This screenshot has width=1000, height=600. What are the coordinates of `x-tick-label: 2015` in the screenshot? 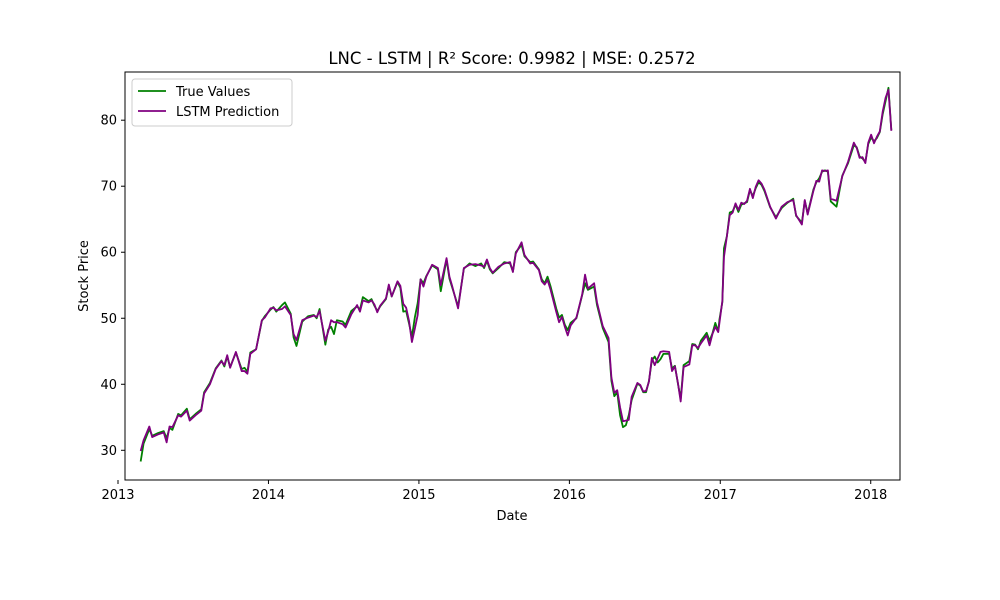 It's located at (418, 495).